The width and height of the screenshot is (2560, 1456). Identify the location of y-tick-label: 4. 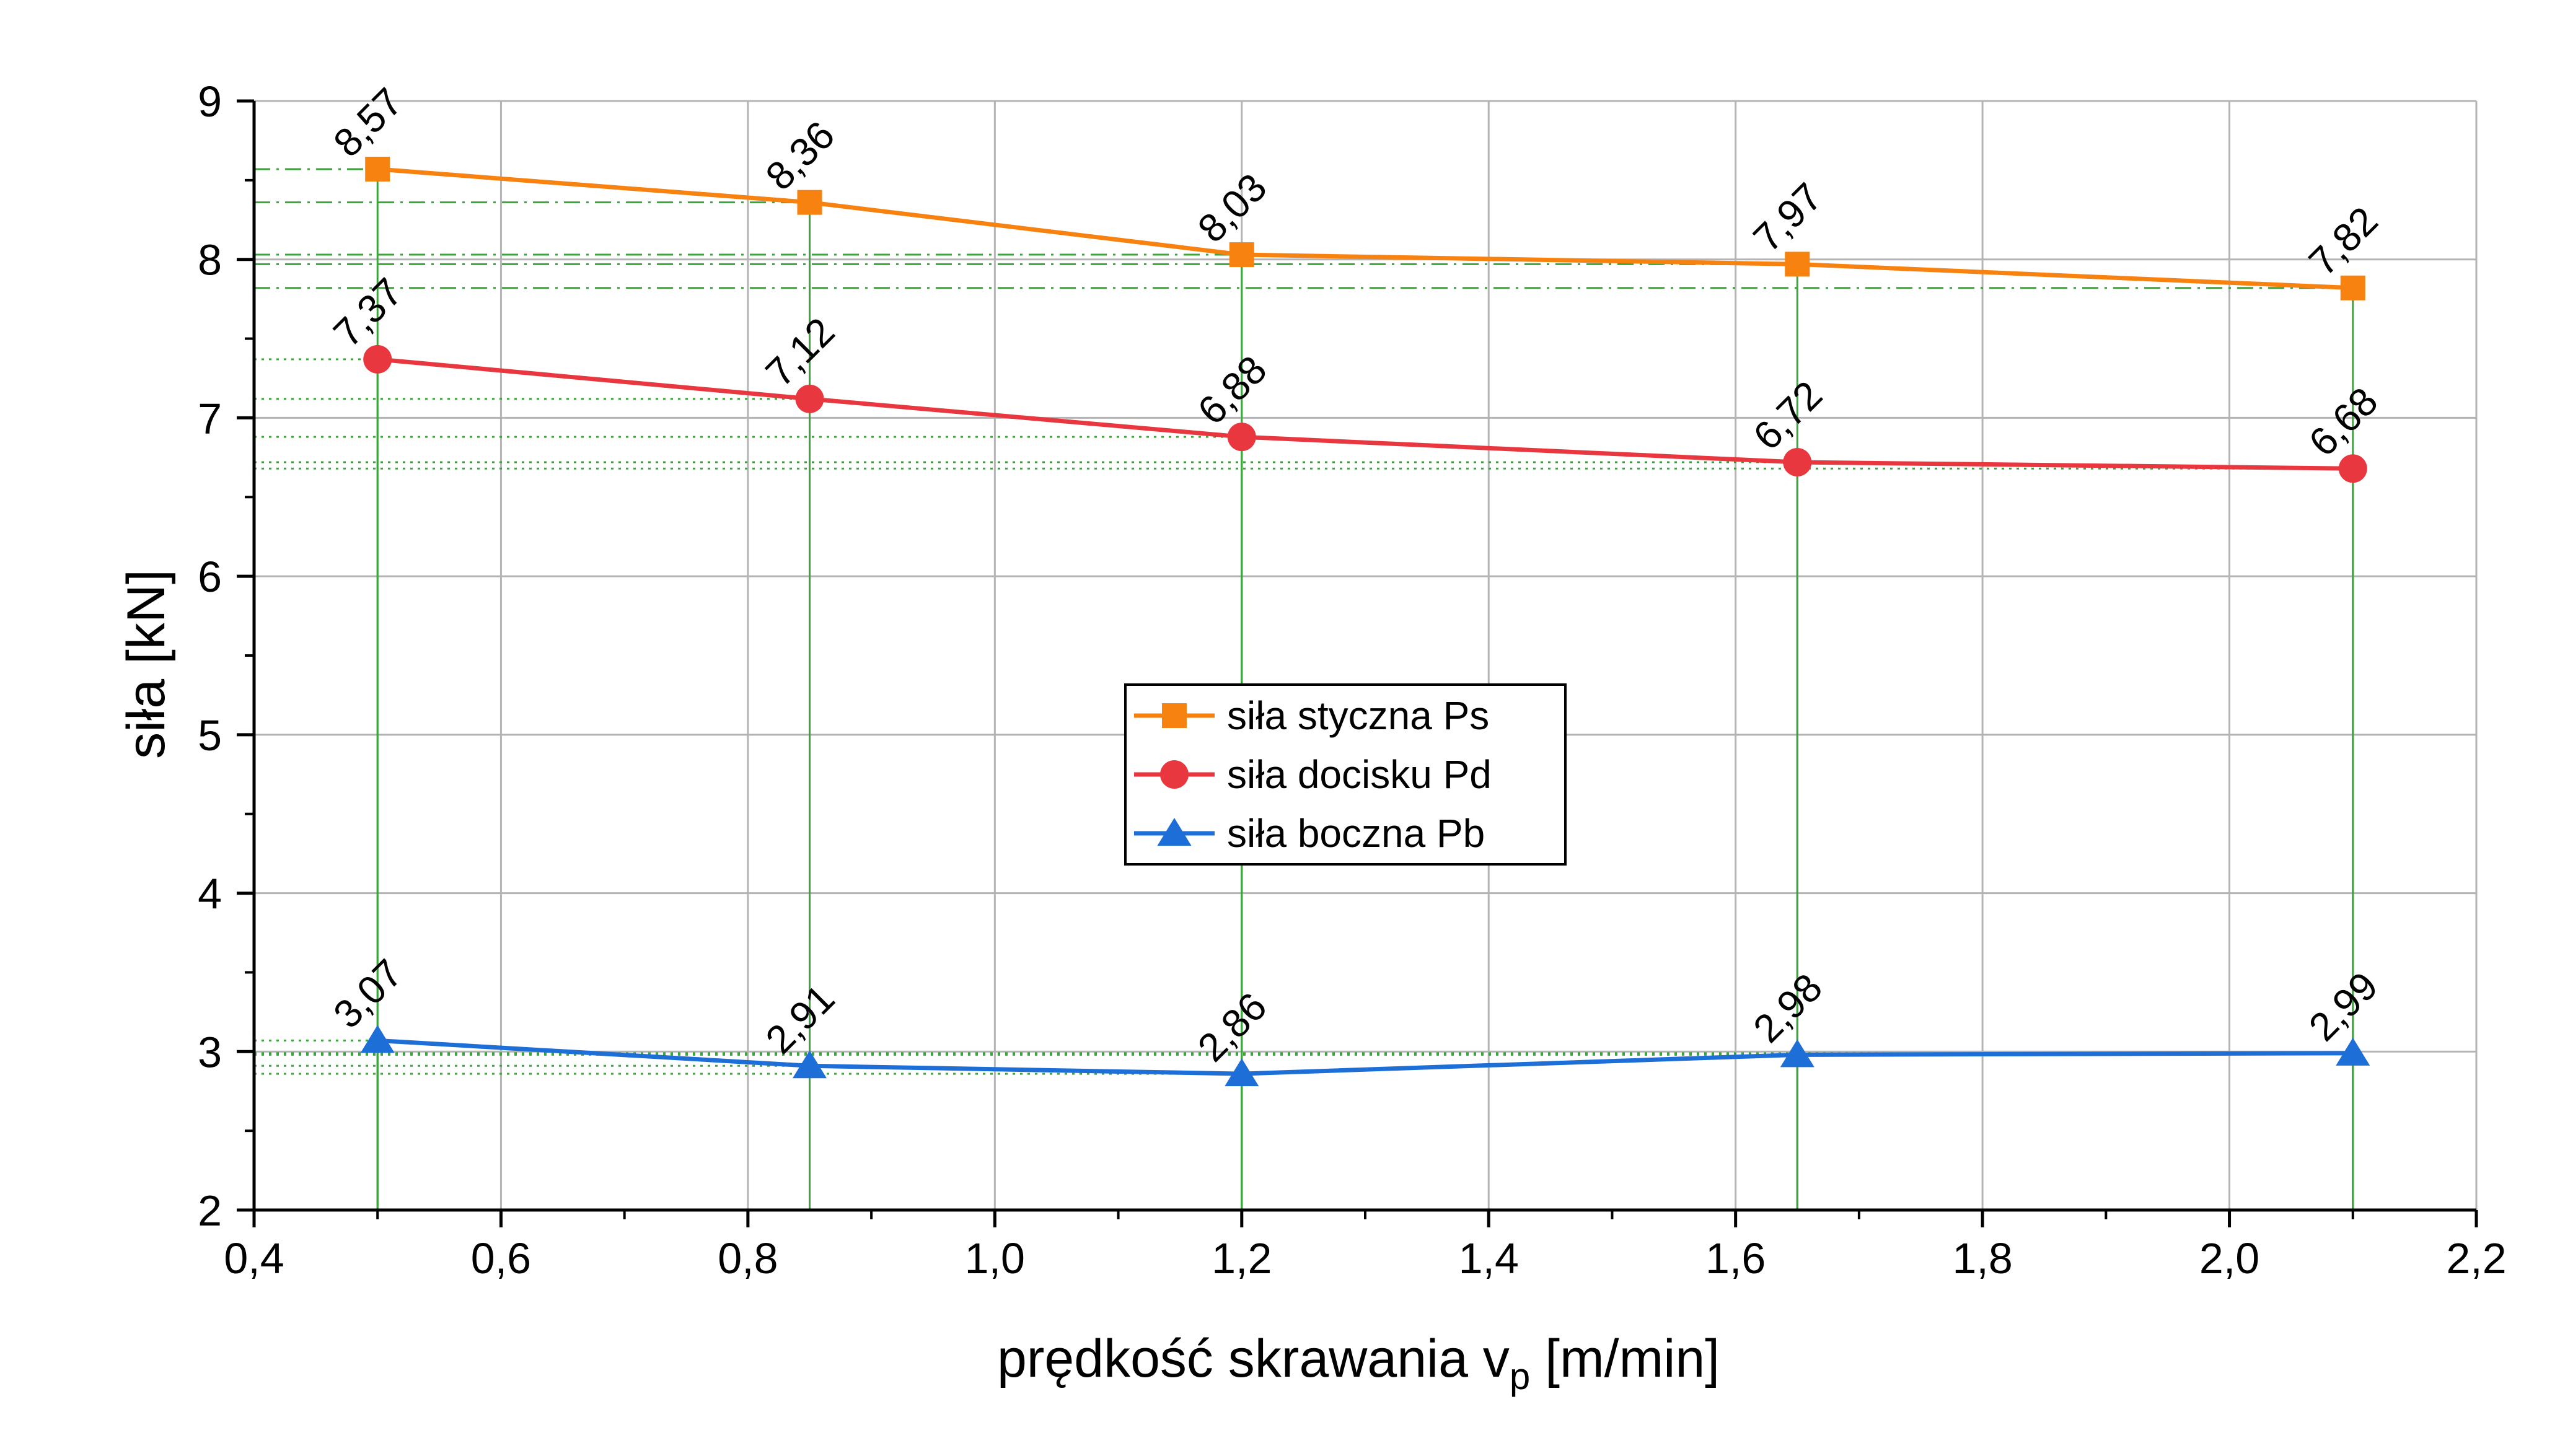
(210, 894).